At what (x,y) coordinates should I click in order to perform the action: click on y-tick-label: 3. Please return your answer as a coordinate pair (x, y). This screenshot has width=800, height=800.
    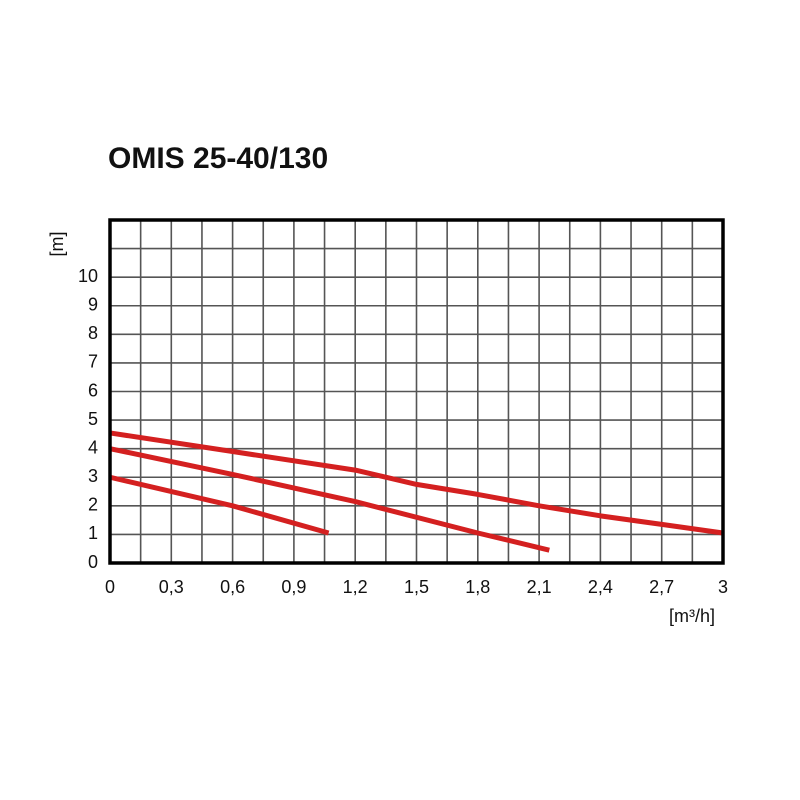
    Looking at the image, I should click on (93, 476).